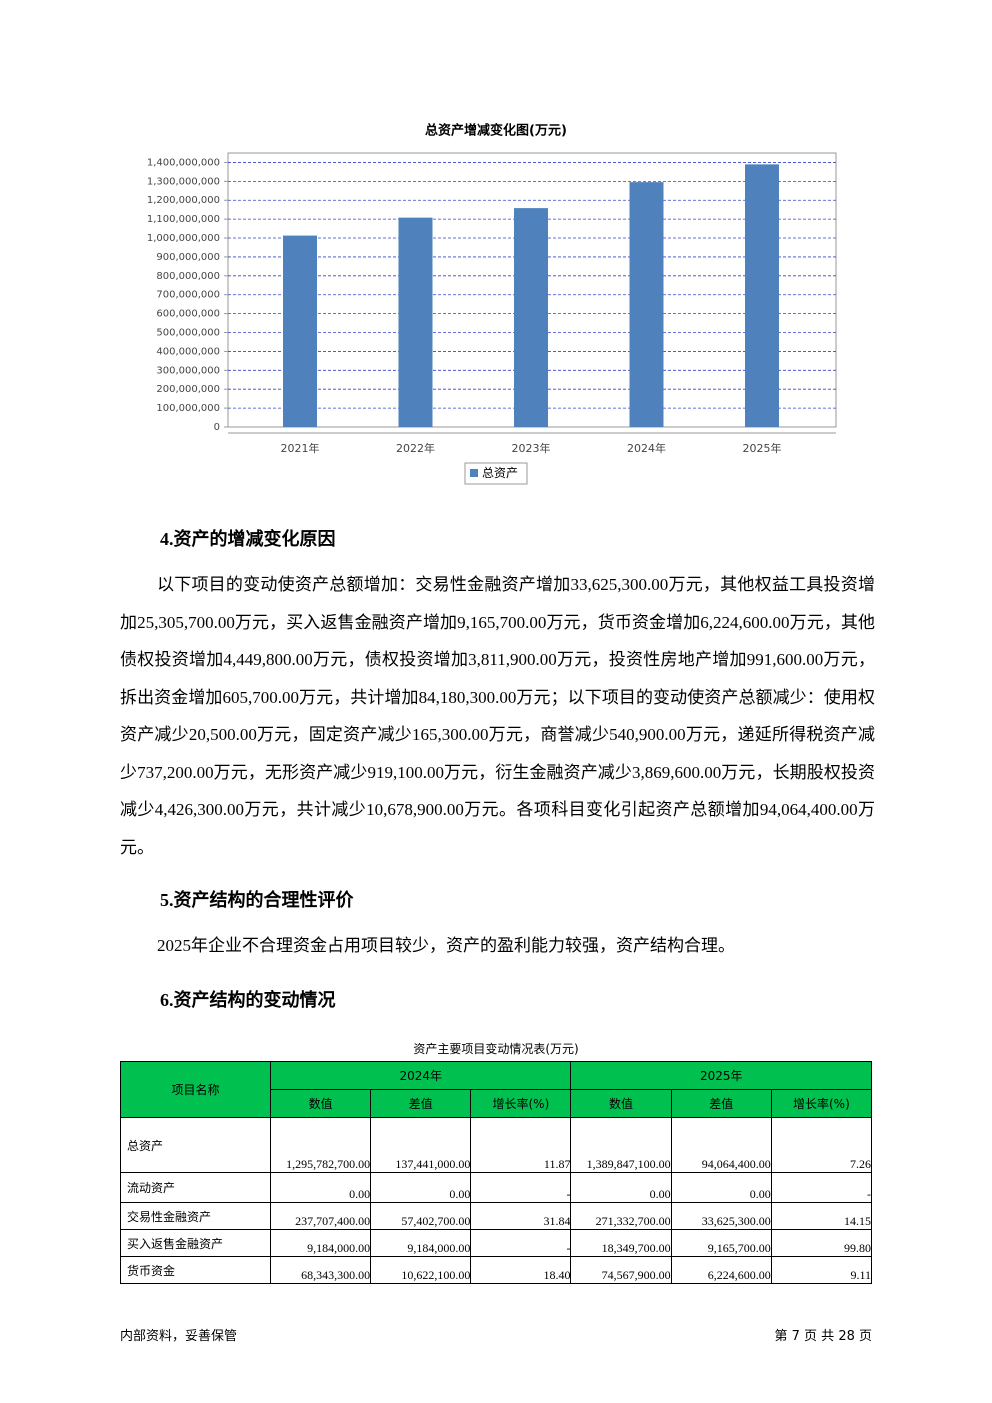  Describe the element at coordinates (721, 1075) in the screenshot. I see `header-cell: 2025年` at that location.